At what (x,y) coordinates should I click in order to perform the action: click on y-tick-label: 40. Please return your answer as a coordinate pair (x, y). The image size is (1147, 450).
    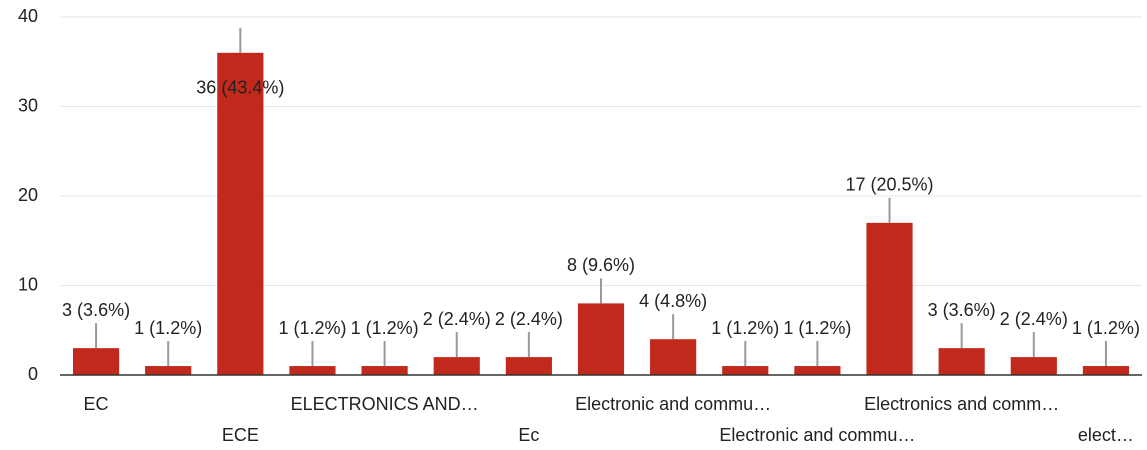
    Looking at the image, I should click on (28, 16).